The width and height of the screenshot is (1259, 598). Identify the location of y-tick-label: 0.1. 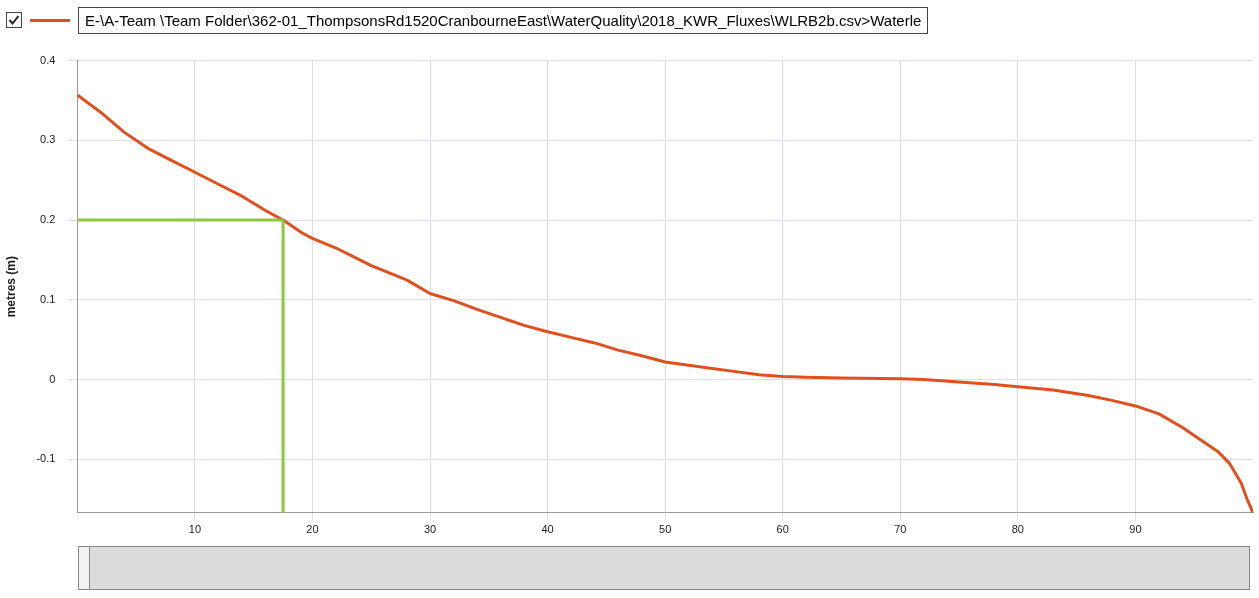
(48, 298).